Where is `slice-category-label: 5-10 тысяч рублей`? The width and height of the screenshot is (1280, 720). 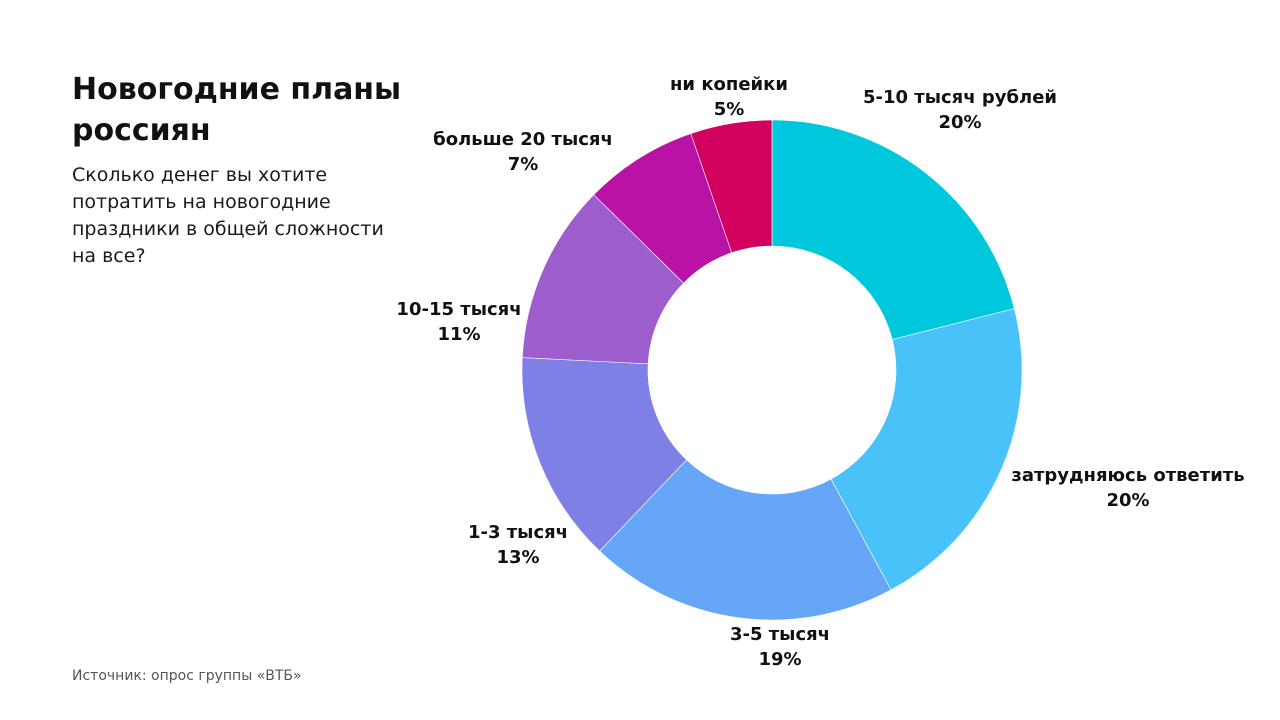
slice-category-label: 5-10 тысяч рублей is located at coordinates (960, 97).